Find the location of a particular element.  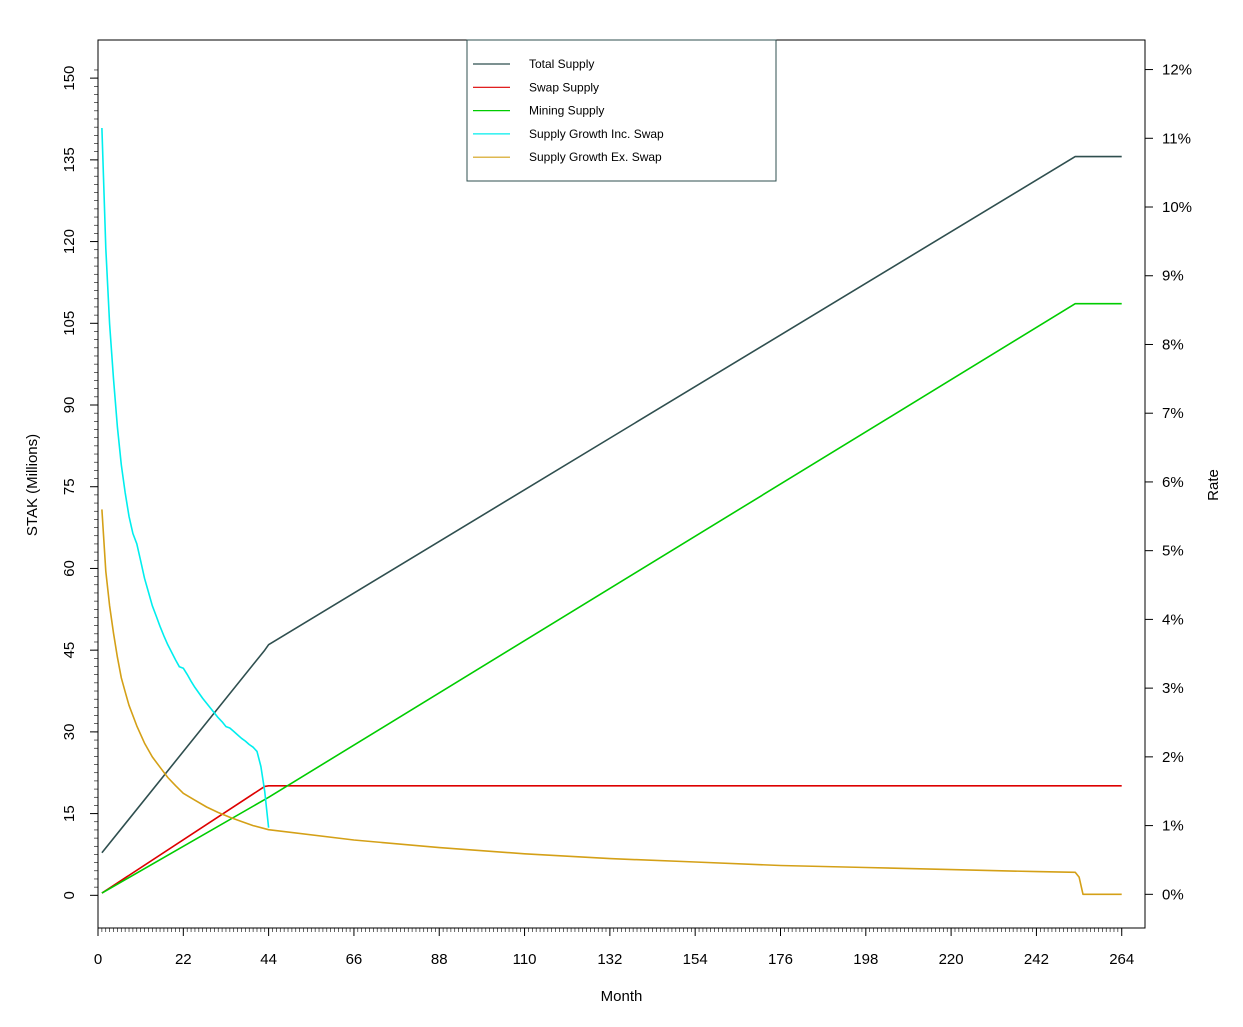

x-tick-label: 44 is located at coordinates (268, 959).